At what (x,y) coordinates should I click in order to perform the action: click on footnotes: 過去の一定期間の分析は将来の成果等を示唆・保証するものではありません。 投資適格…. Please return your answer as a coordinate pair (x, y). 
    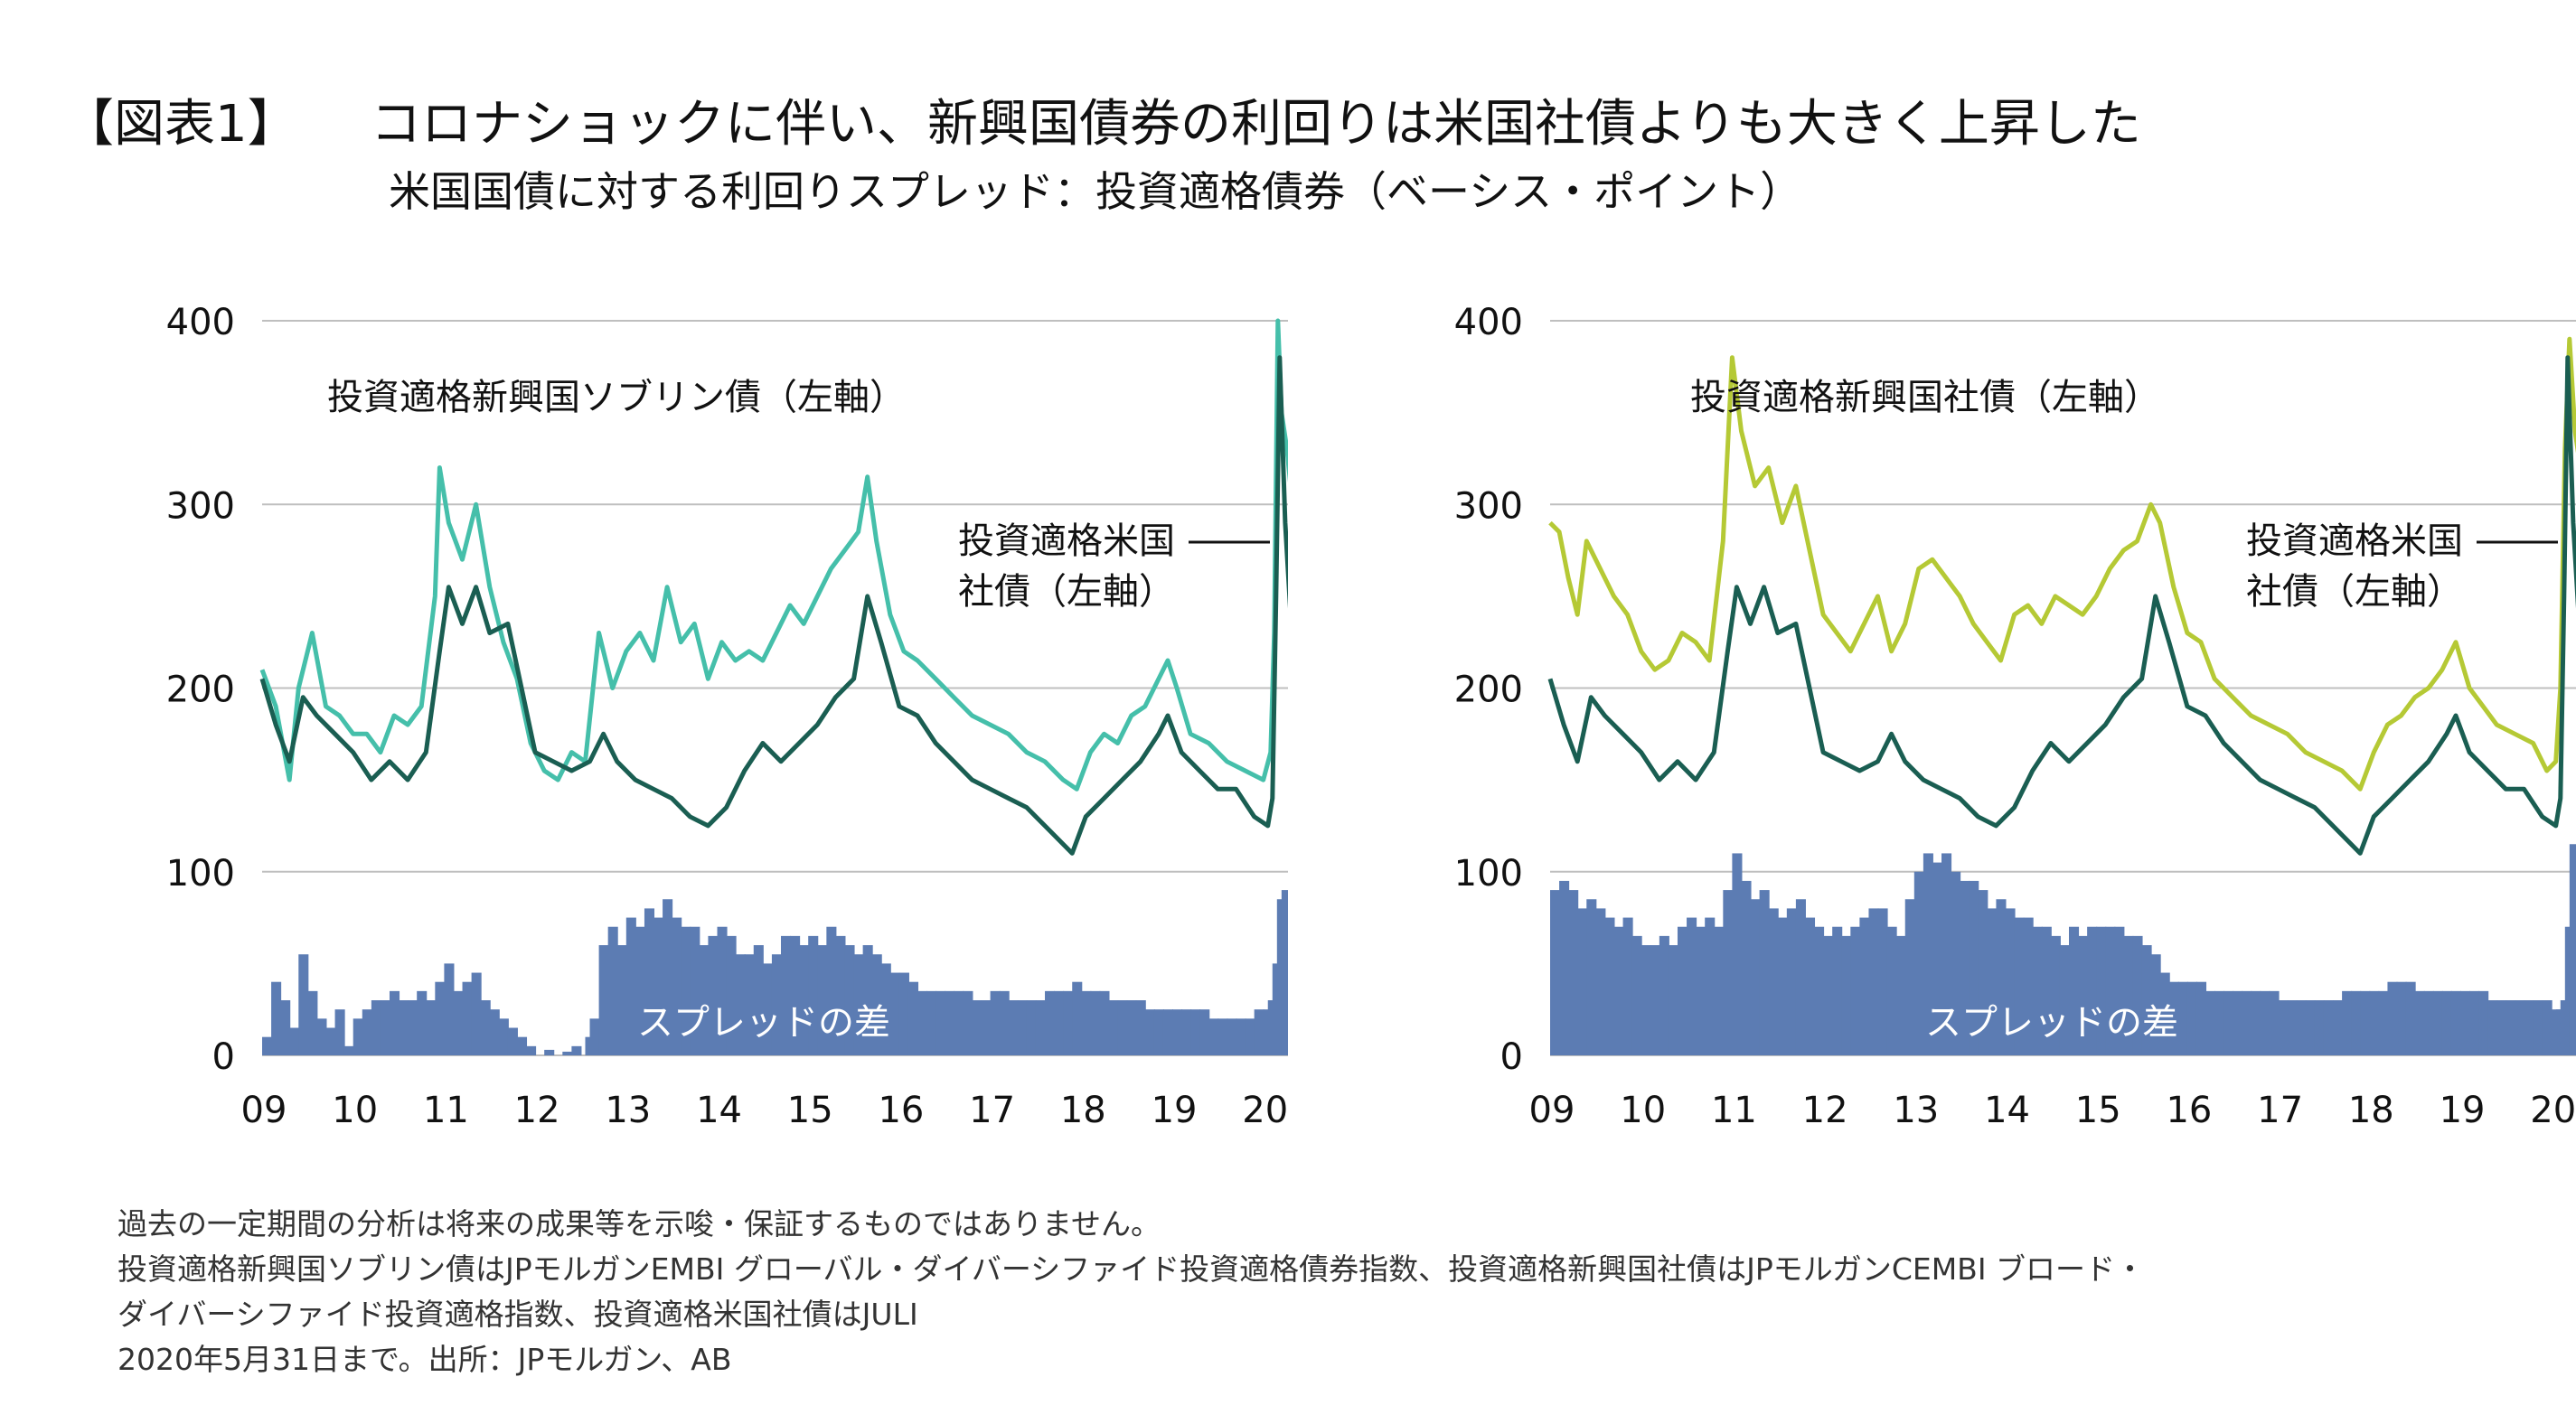
    Looking at the image, I should click on (1131, 1292).